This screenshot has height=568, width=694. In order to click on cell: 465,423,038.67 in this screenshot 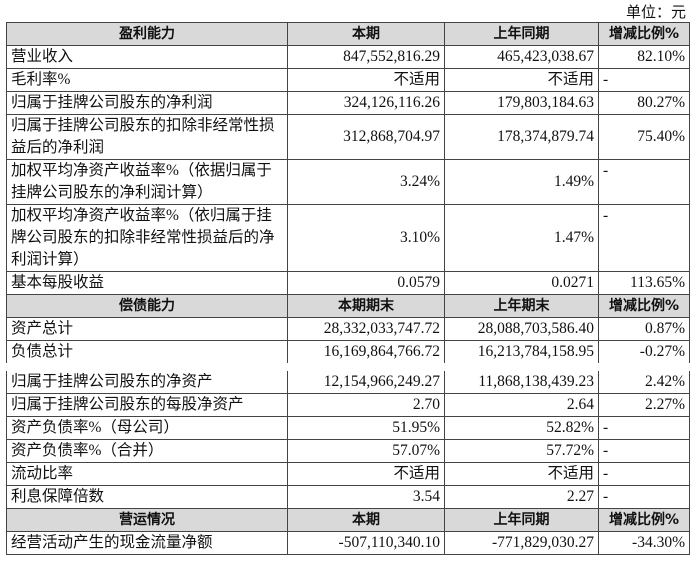, I will do `click(521, 57)`.